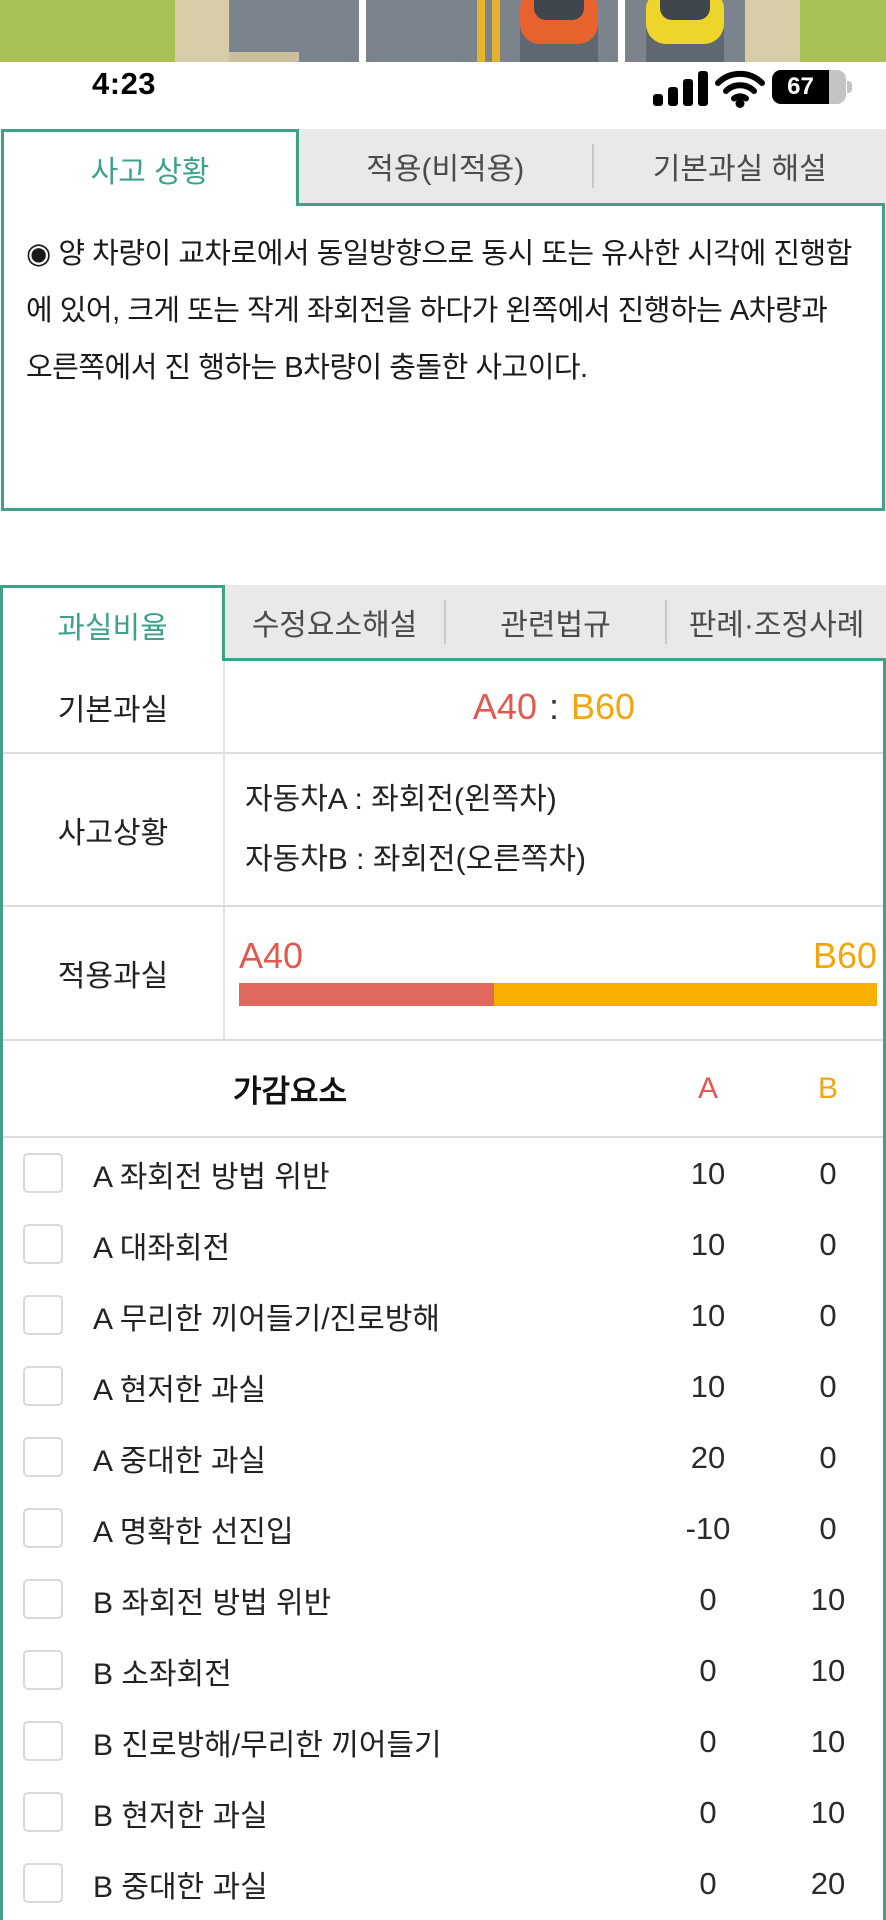 This screenshot has width=886, height=1920. Describe the element at coordinates (180, 1887) in the screenshot. I see `modifier-label: B 중대한 과실` at that location.